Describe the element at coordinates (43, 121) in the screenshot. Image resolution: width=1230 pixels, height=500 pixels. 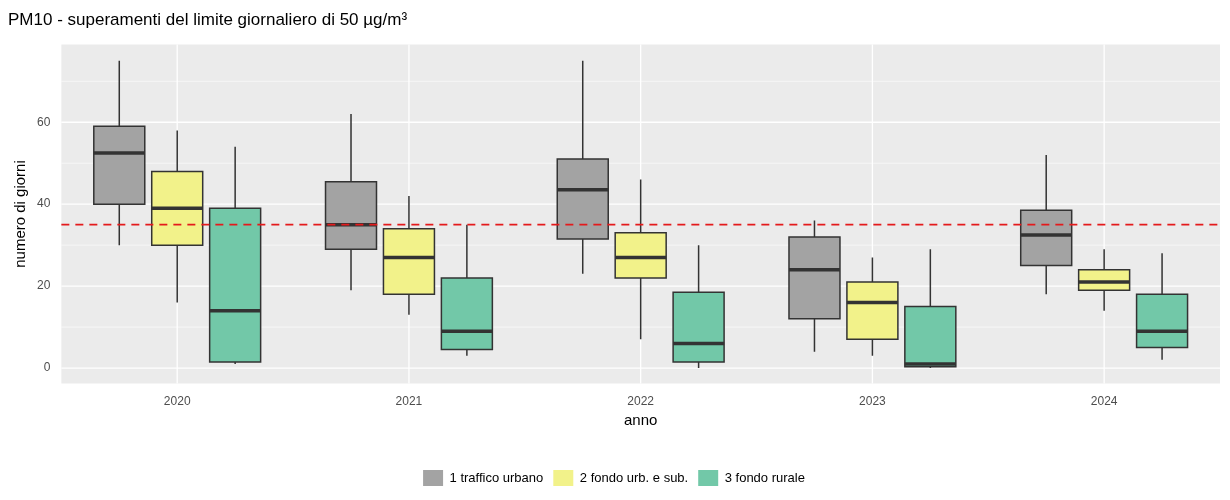
I see `y-tick-label: 60` at that location.